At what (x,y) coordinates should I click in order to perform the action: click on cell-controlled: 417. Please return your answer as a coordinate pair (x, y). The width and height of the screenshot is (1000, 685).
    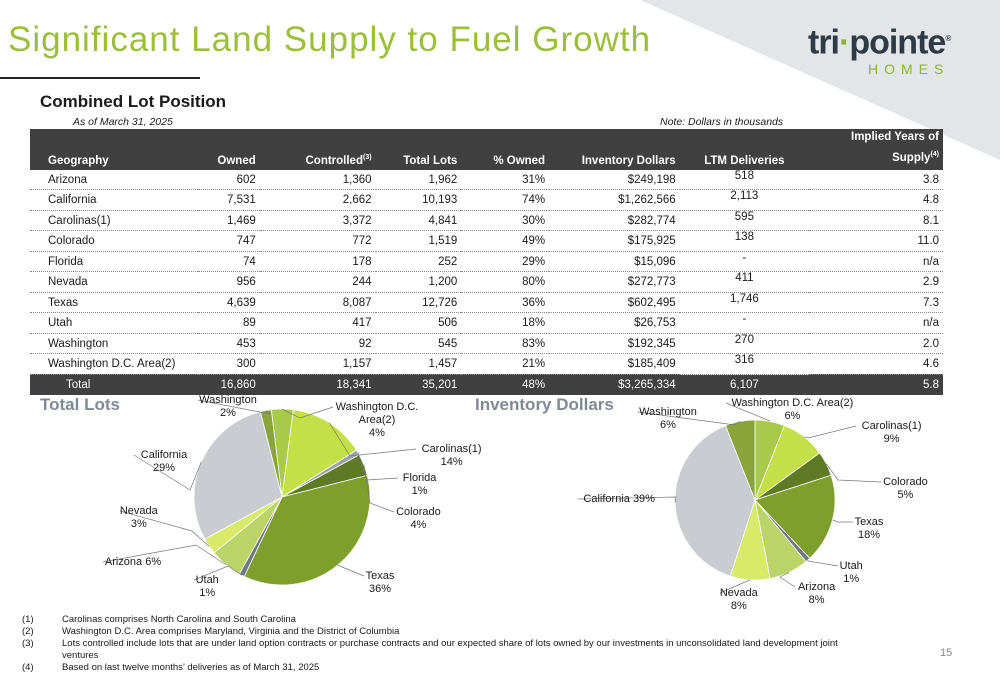
    Looking at the image, I should click on (317, 323).